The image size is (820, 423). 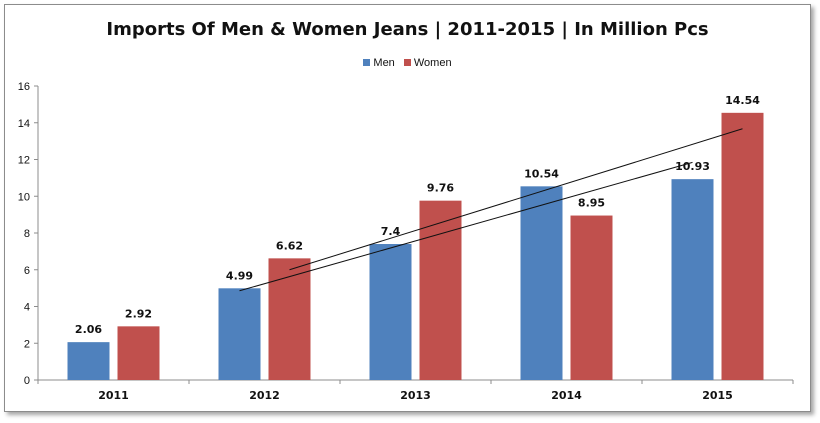 What do you see at coordinates (440, 188) in the screenshot?
I see `data-label: 9.76` at bounding box center [440, 188].